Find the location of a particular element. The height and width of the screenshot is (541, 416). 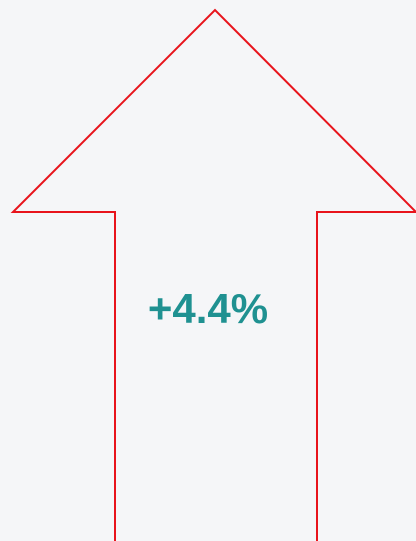

change-label: +4.4% is located at coordinates (208, 308).